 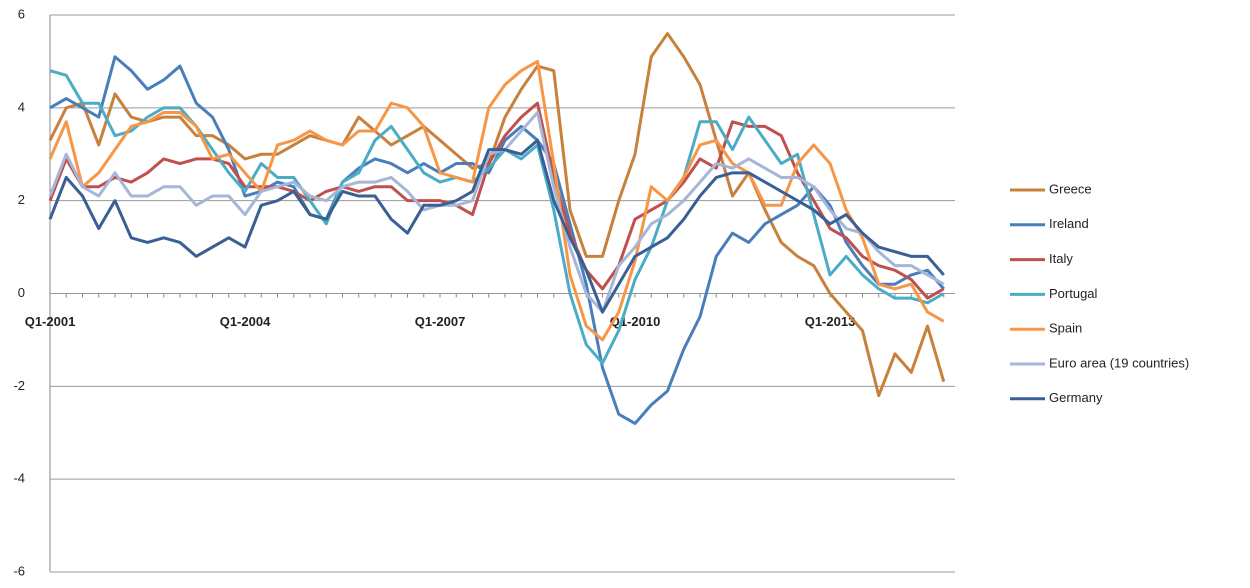 What do you see at coordinates (1065, 328) in the screenshot?
I see `legend-label: Spain` at bounding box center [1065, 328].